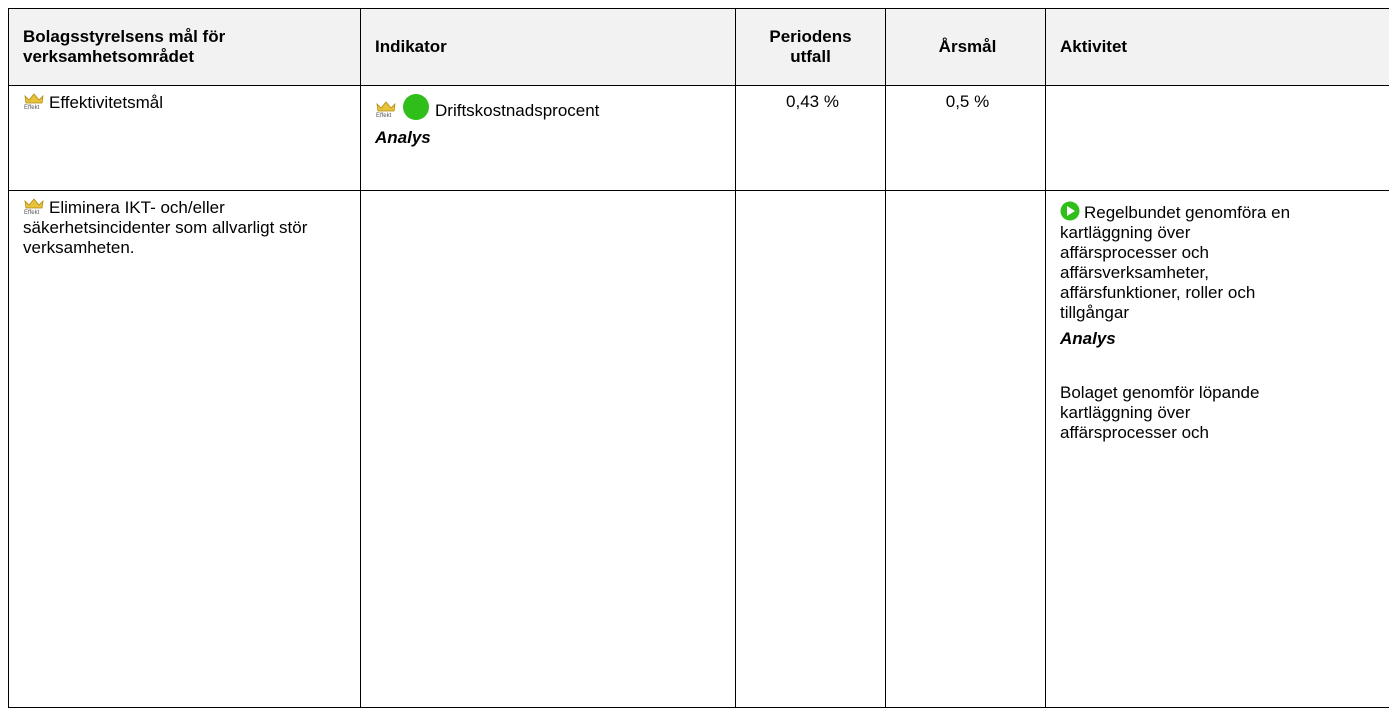 The width and height of the screenshot is (1389, 708). What do you see at coordinates (517, 110) in the screenshot?
I see `indicator-text: Driftskostnadsprocent` at bounding box center [517, 110].